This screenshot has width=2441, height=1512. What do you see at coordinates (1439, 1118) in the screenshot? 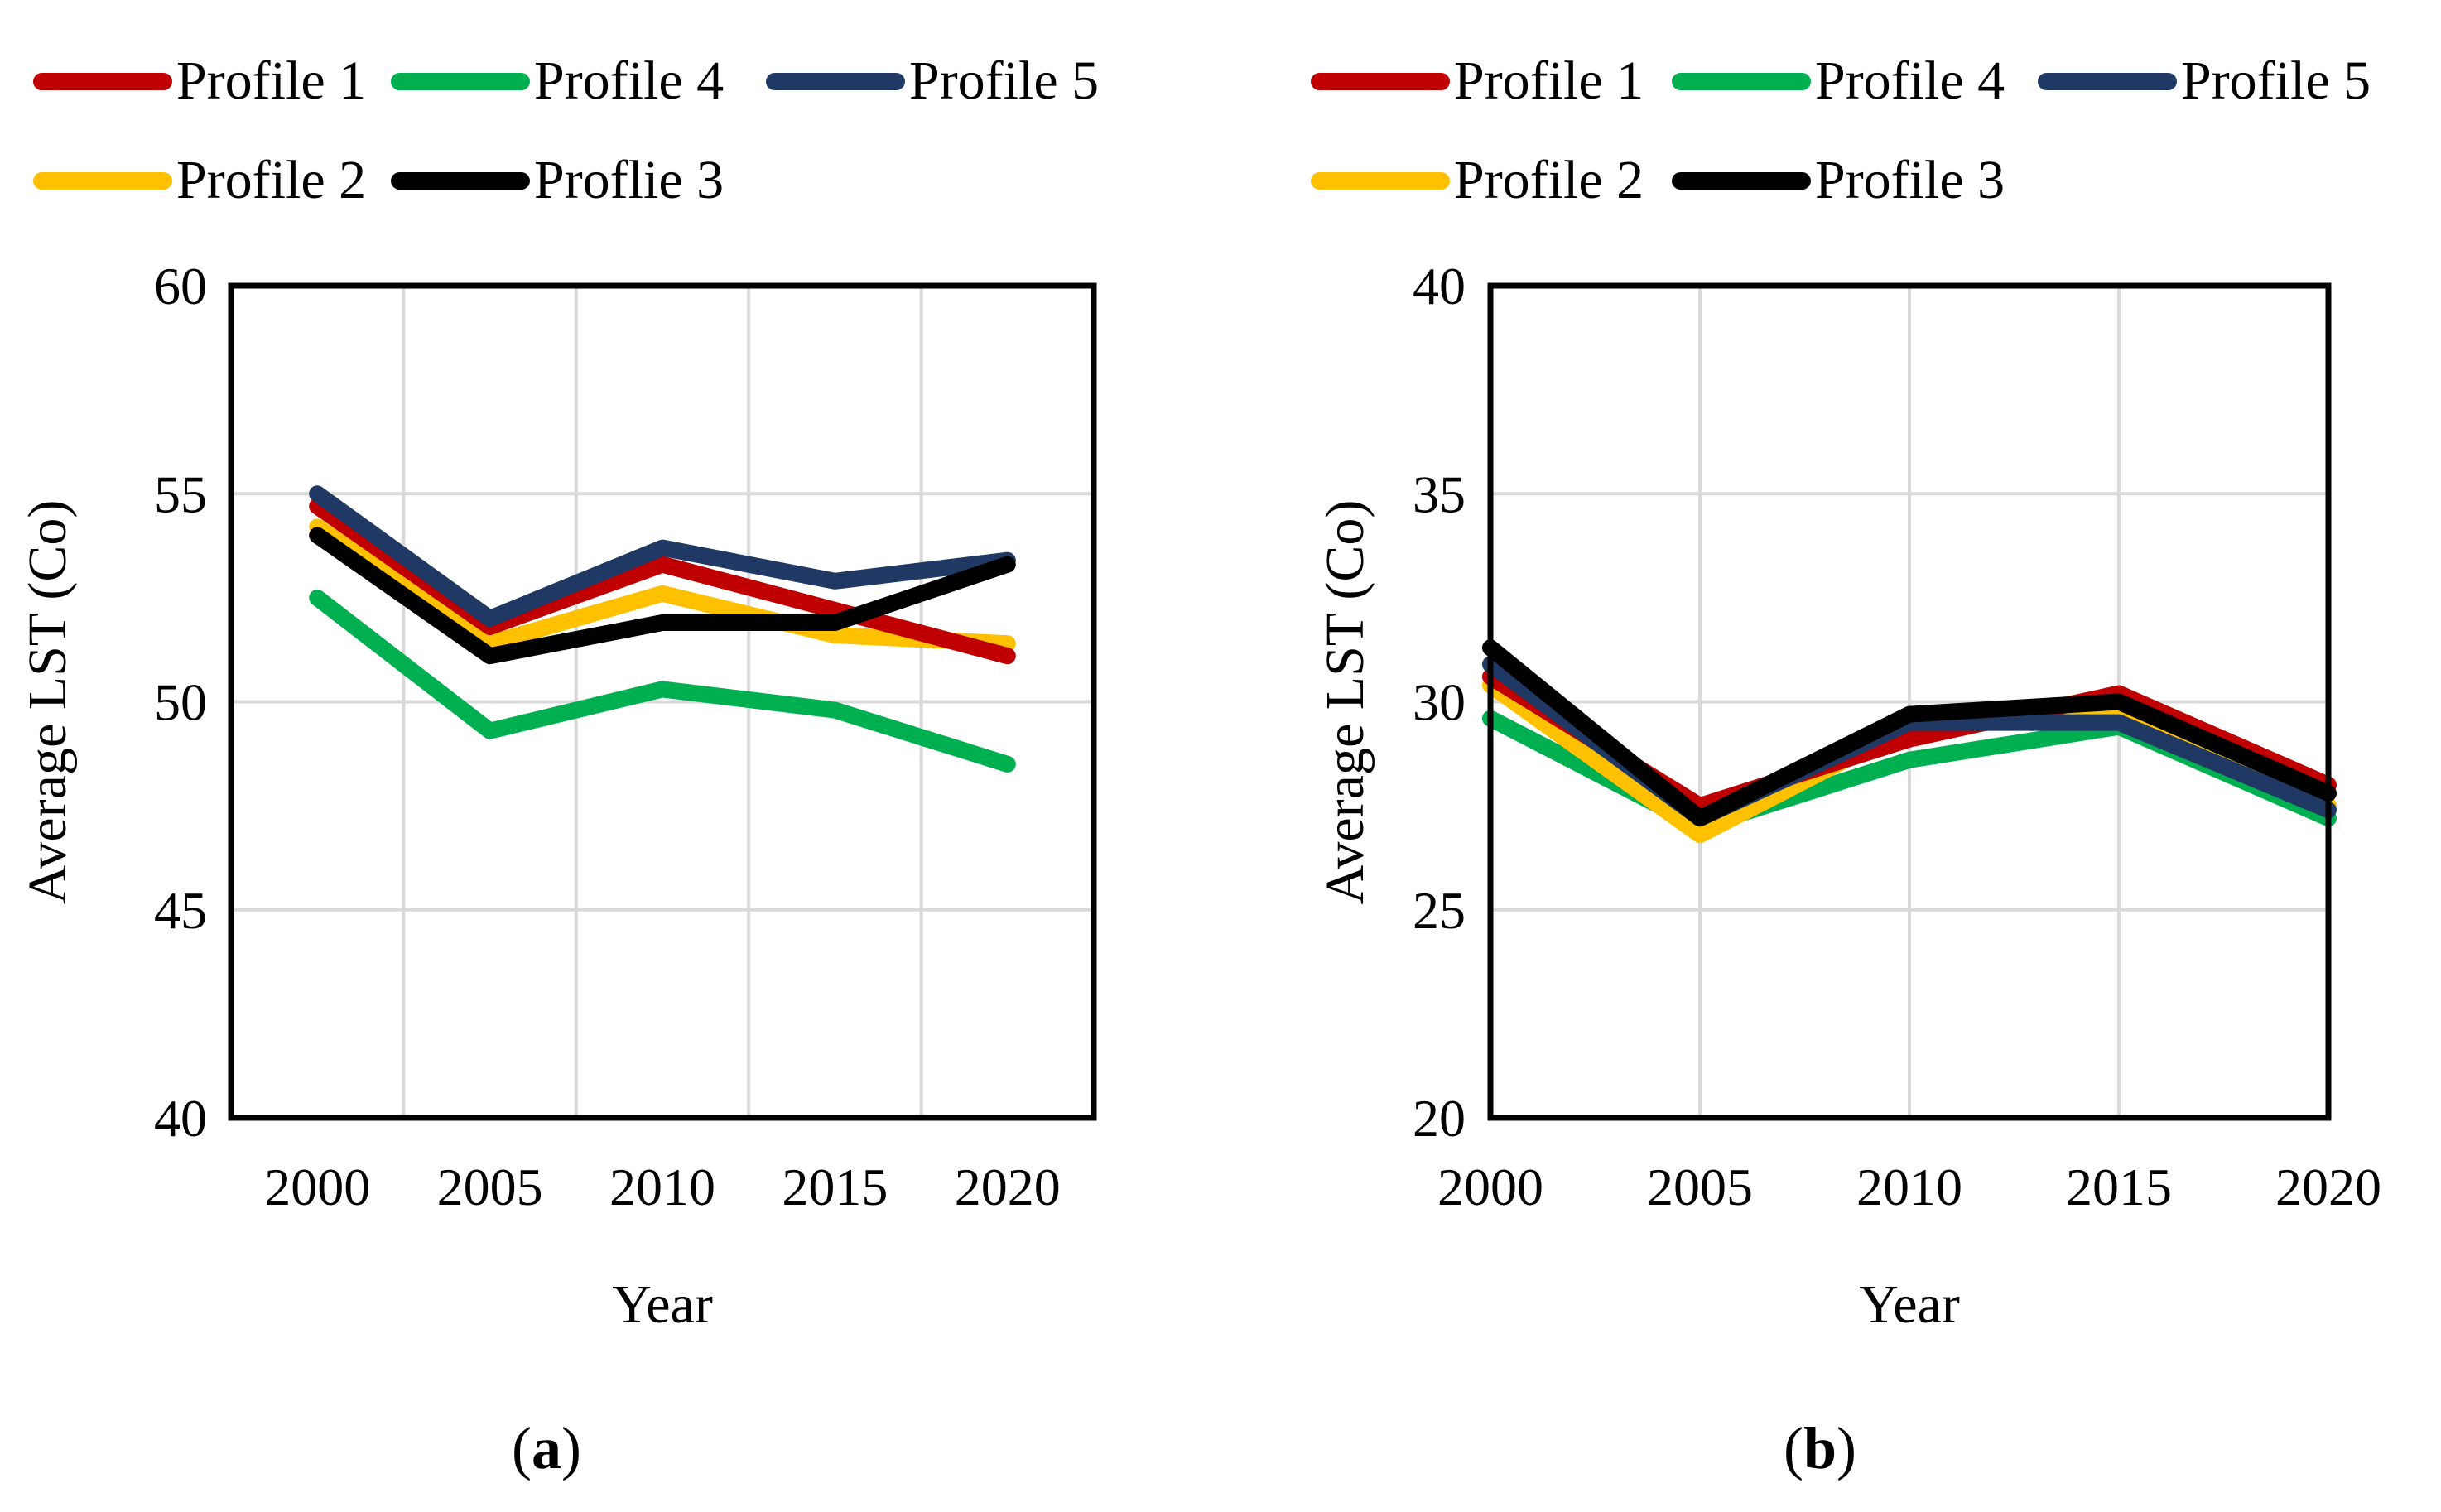
I see `y-tick-label-20: 20` at bounding box center [1439, 1118].